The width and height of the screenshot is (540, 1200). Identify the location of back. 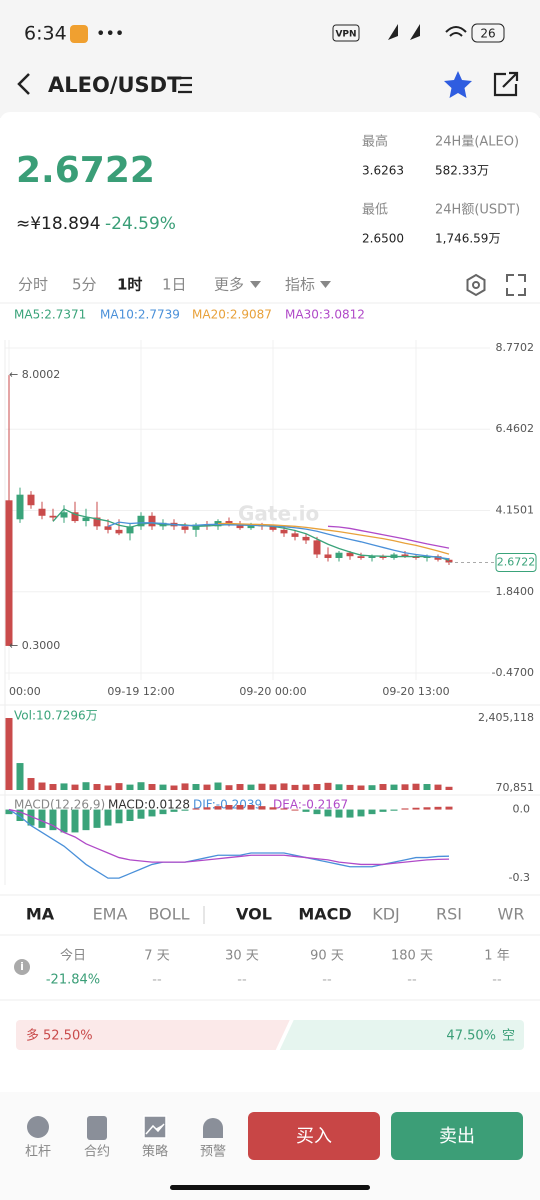
(23, 84).